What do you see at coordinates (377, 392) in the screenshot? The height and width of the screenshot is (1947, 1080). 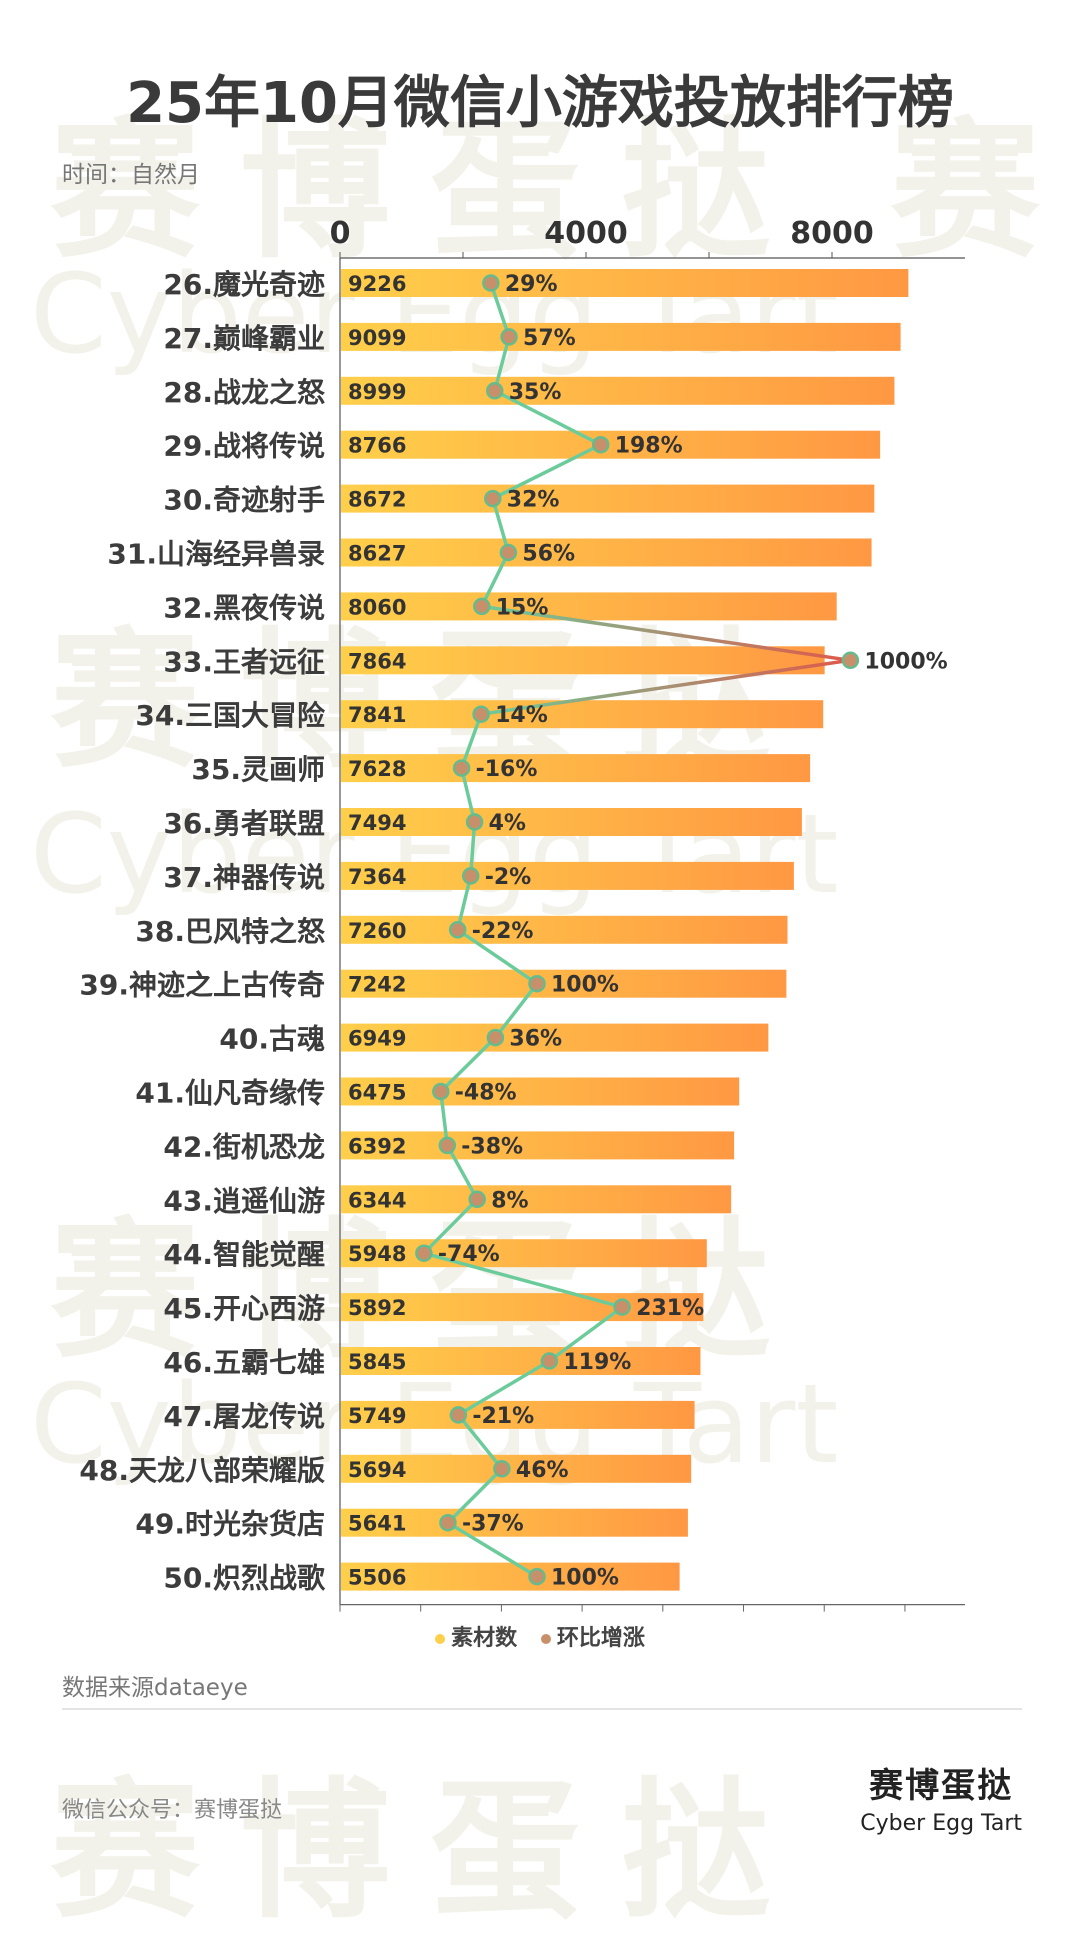 I see `bar-value-label: 8999` at bounding box center [377, 392].